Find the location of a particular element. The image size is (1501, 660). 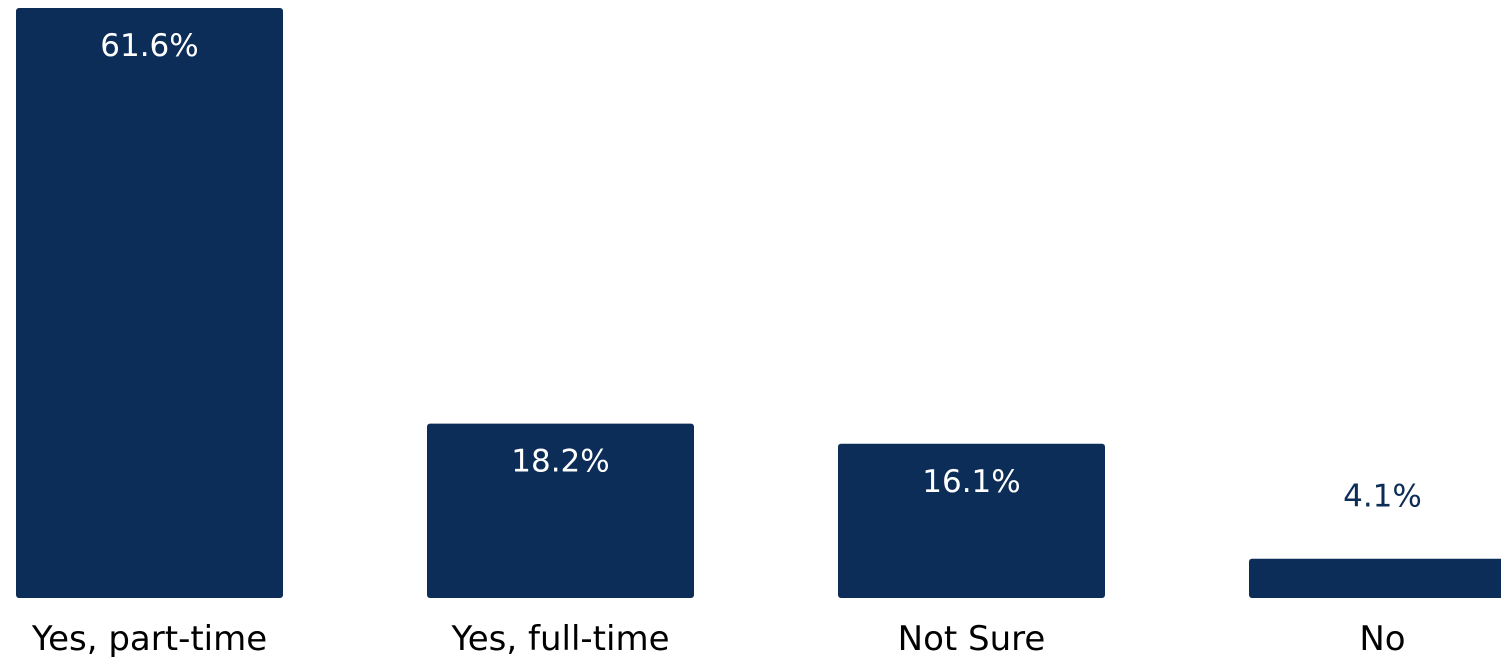

data-label: 18.2% is located at coordinates (560, 462).